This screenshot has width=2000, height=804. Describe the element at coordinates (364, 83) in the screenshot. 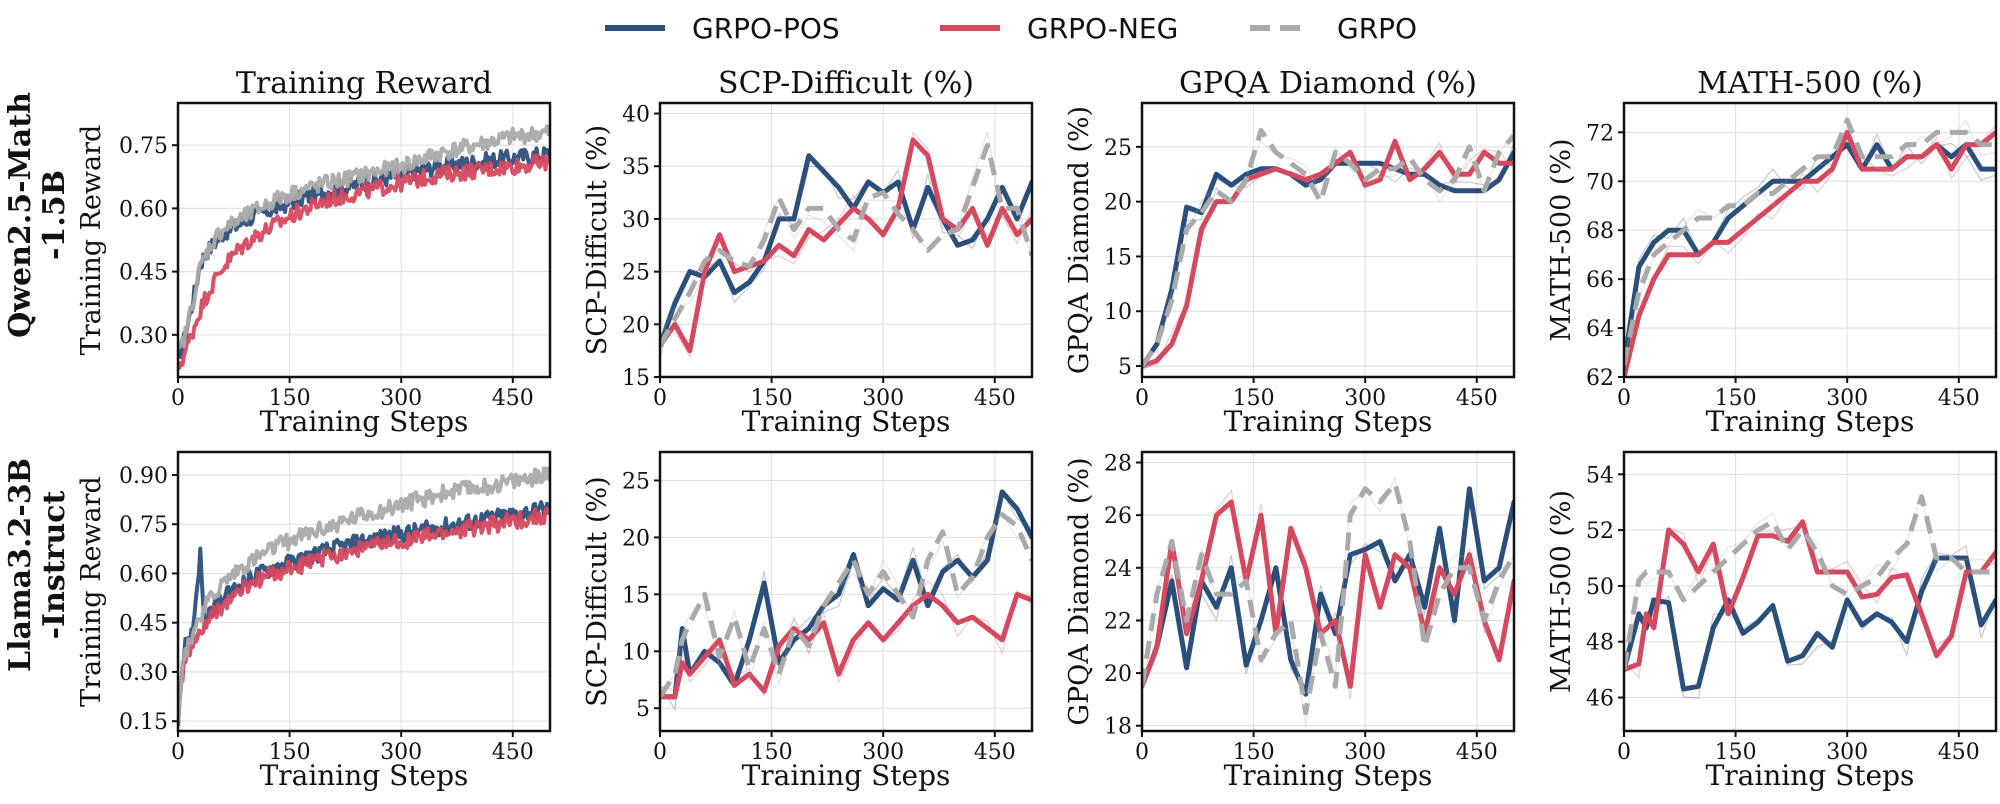

I see `panel-title: Training Reward` at that location.